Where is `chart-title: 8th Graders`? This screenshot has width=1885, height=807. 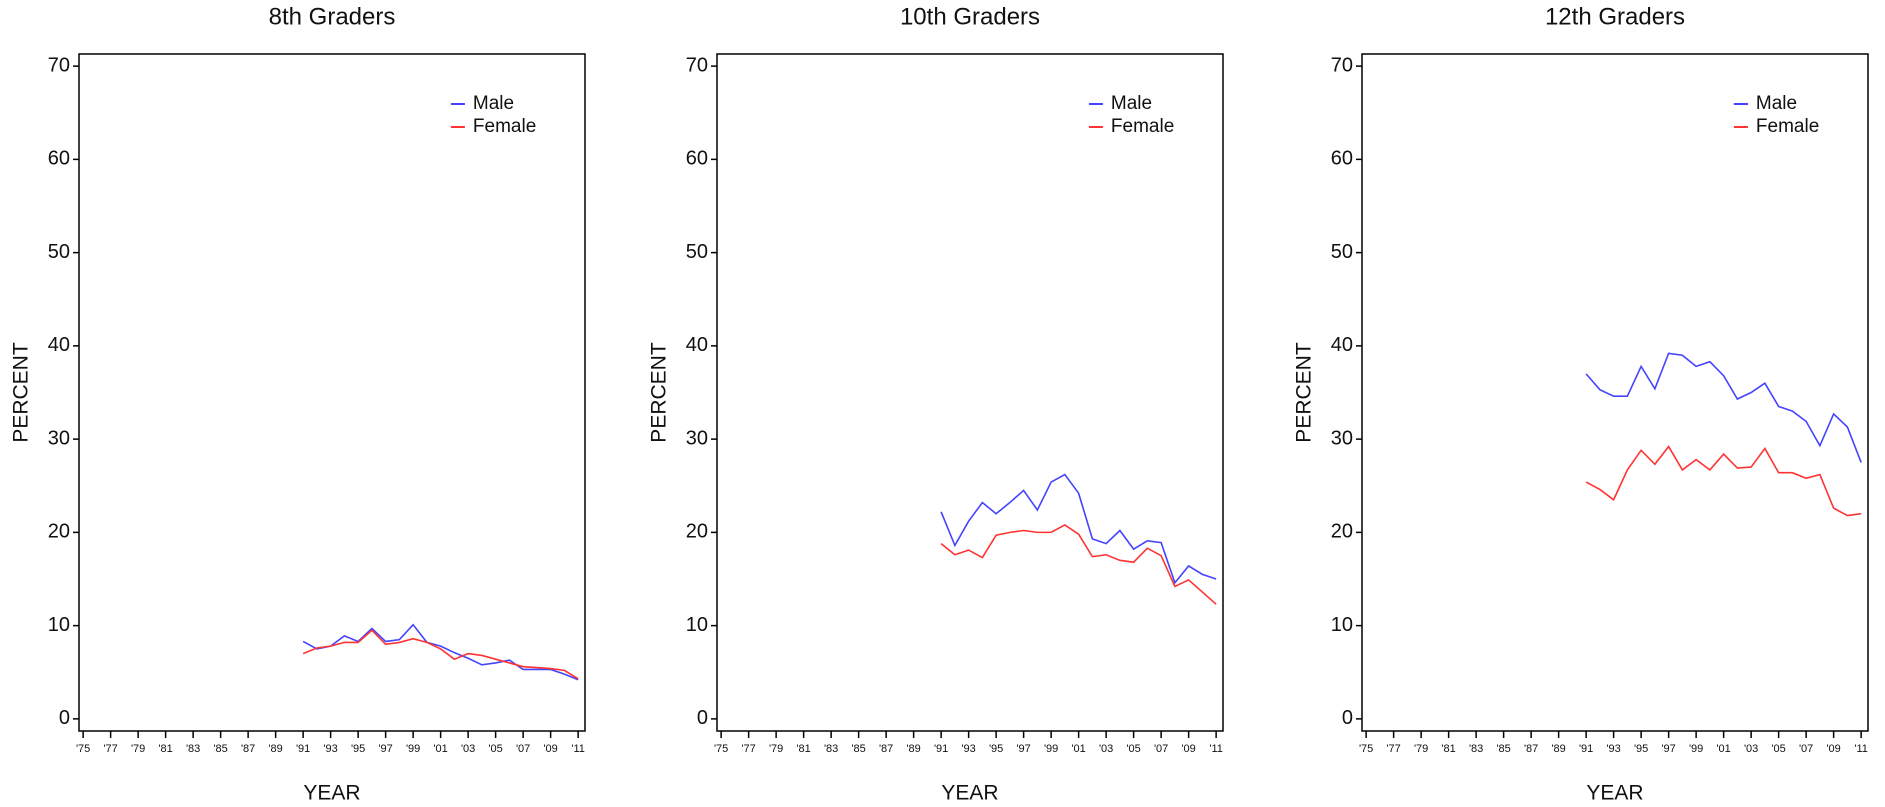 chart-title: 8th Graders is located at coordinates (332, 16).